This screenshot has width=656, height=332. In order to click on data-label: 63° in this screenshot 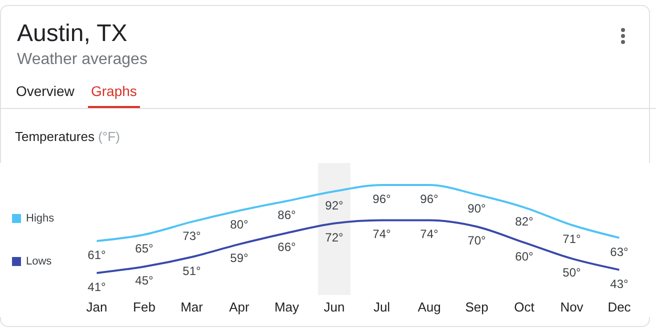, I will do `click(619, 251)`.